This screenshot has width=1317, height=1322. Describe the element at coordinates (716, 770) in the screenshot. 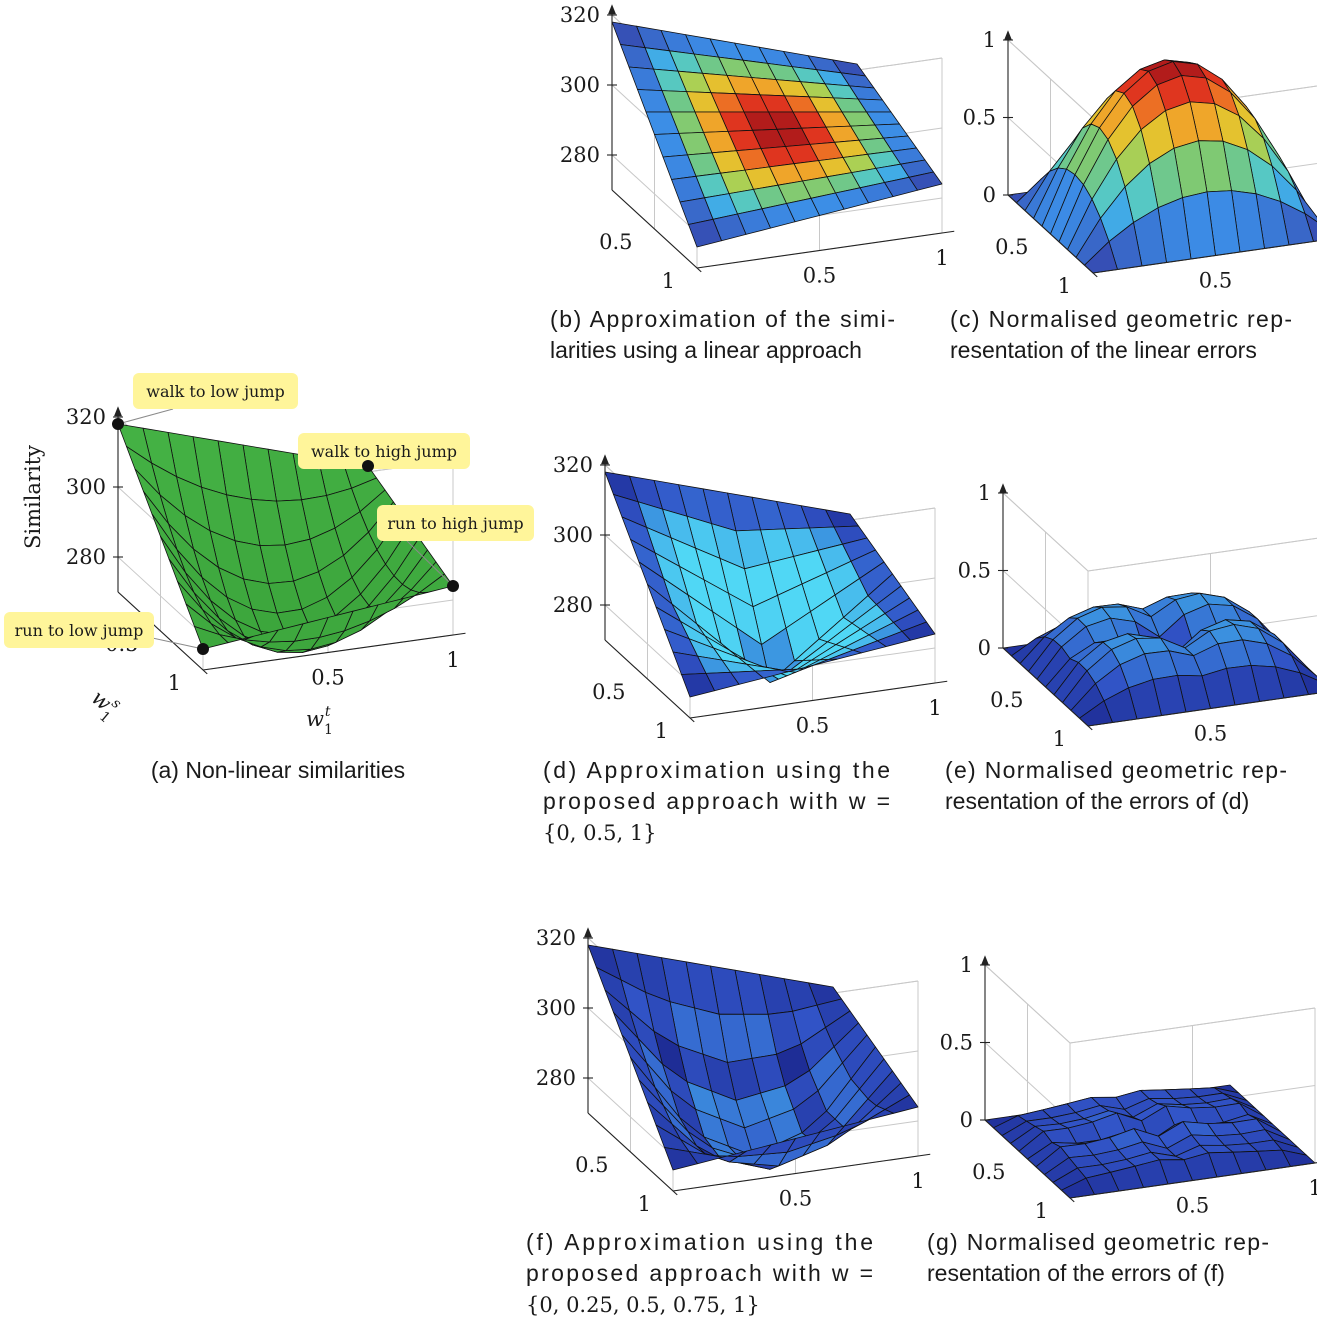

I see `caption-line: (d) Approximation using the` at that location.